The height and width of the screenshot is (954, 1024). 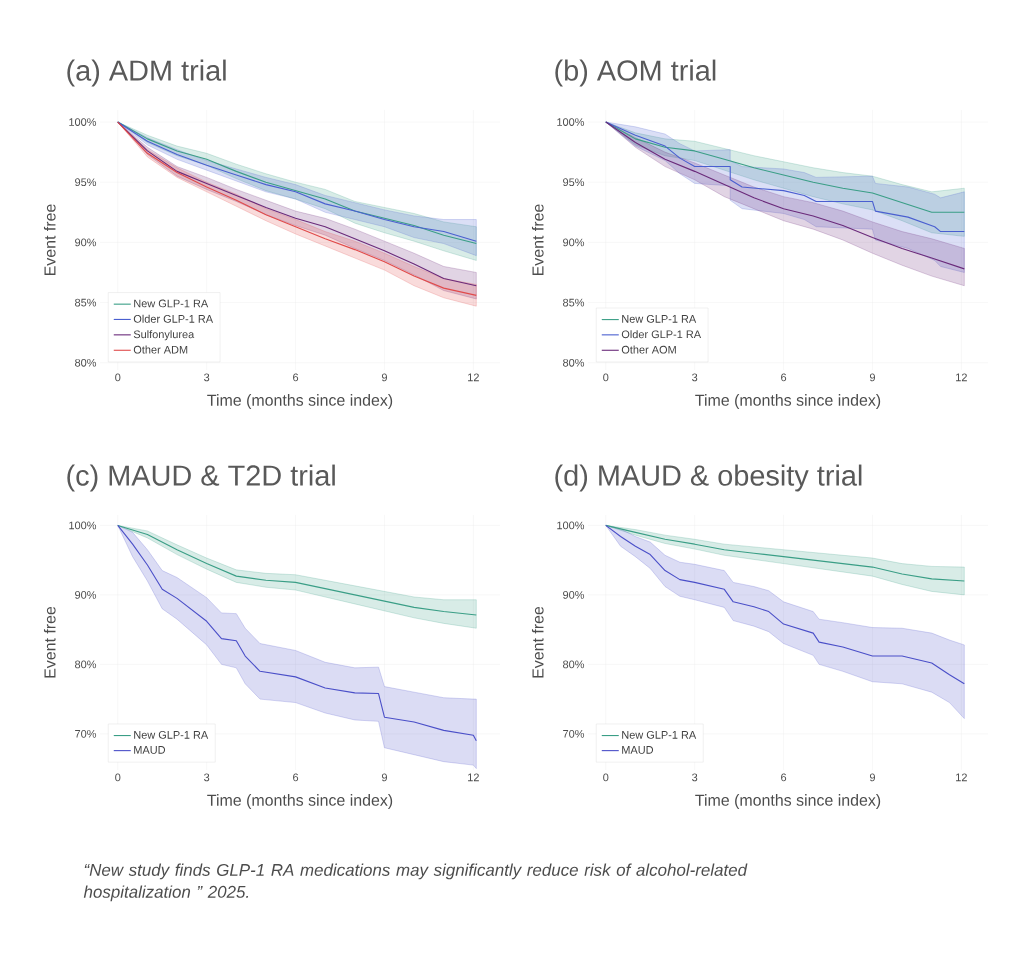 What do you see at coordinates (648, 349) in the screenshot?
I see `legend-label: Other AOM` at bounding box center [648, 349].